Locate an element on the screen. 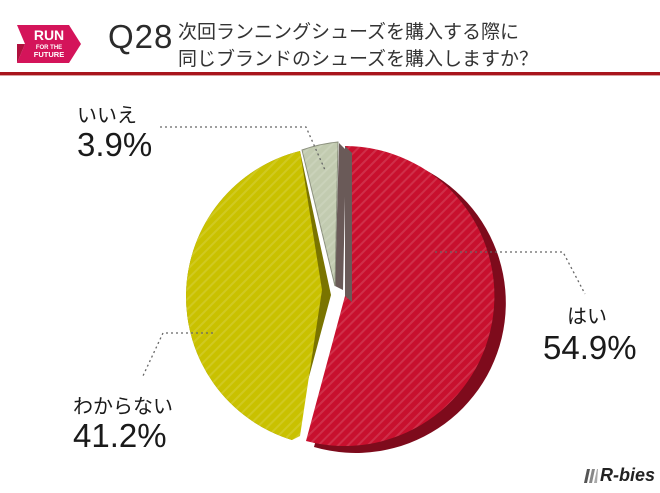 This screenshot has width=660, height=493. svg-text: FOR THE is located at coordinates (49, 48).